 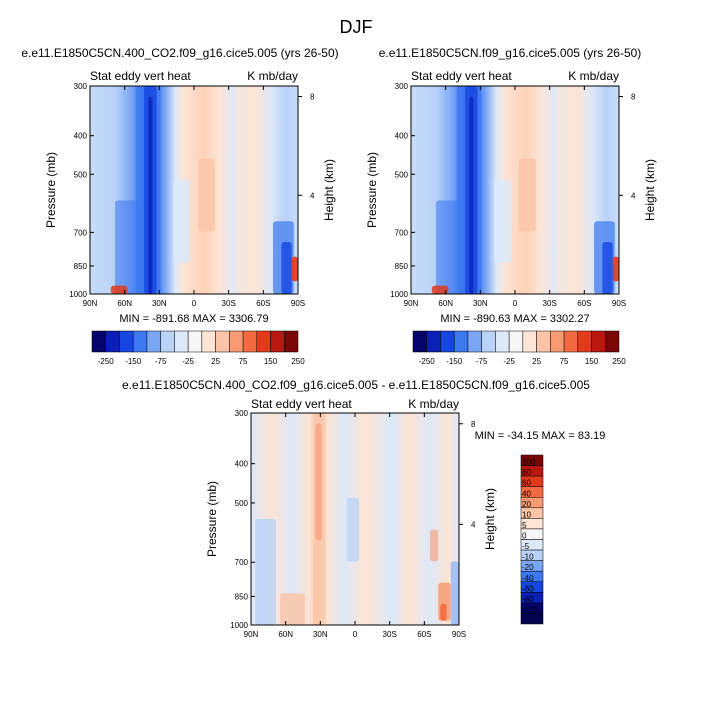 What do you see at coordinates (526, 483) in the screenshot?
I see `colorbar-label: 60` at bounding box center [526, 483].